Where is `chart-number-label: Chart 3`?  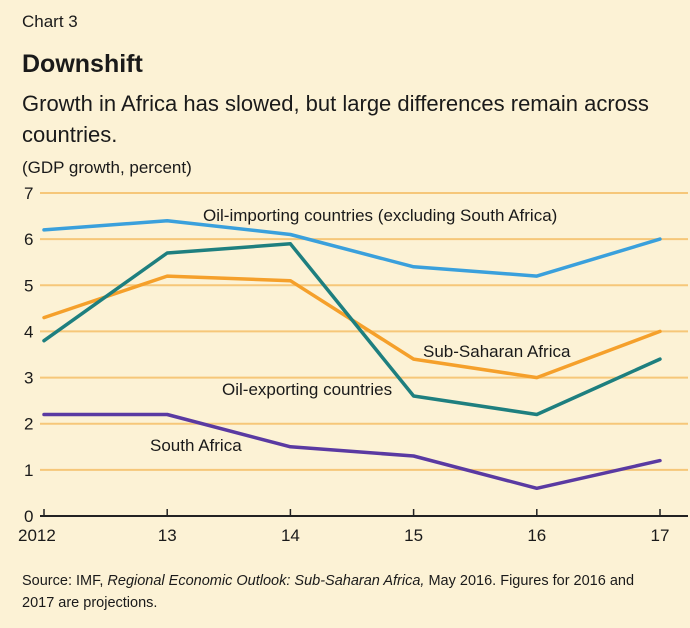 chart-number-label: Chart 3 is located at coordinates (50, 21).